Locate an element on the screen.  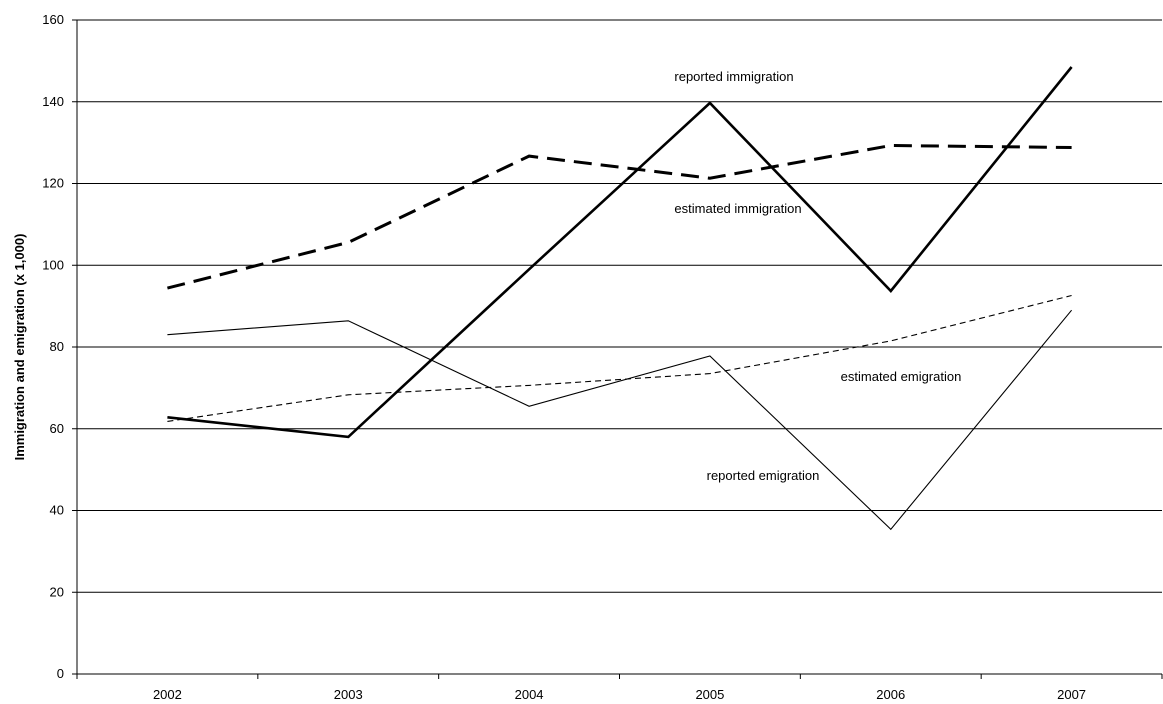
x-tick-label: 2003 is located at coordinates (348, 694).